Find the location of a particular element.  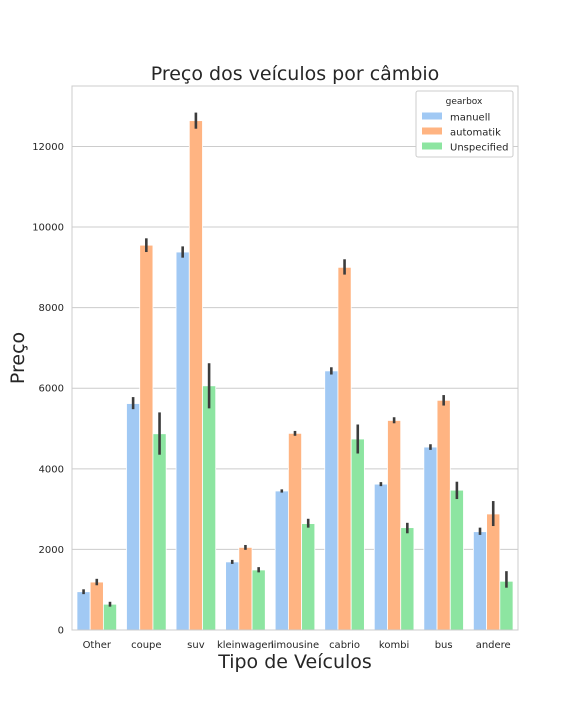

y-tick-label: 0 is located at coordinates (61, 631).